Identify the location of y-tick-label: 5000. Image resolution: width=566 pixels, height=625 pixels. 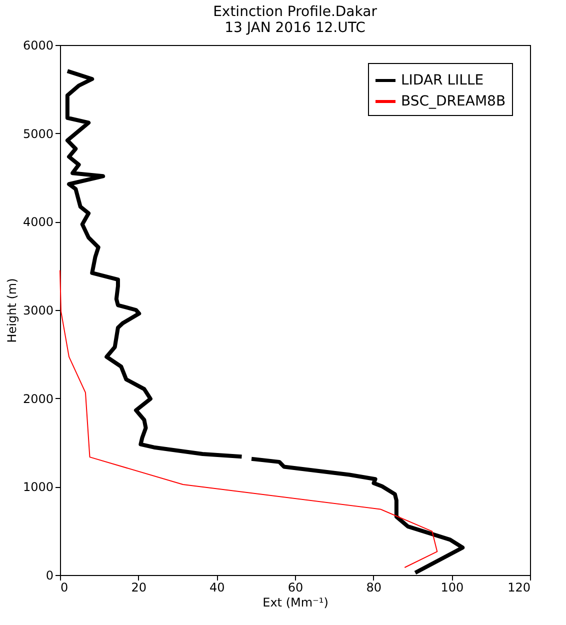
(38, 133).